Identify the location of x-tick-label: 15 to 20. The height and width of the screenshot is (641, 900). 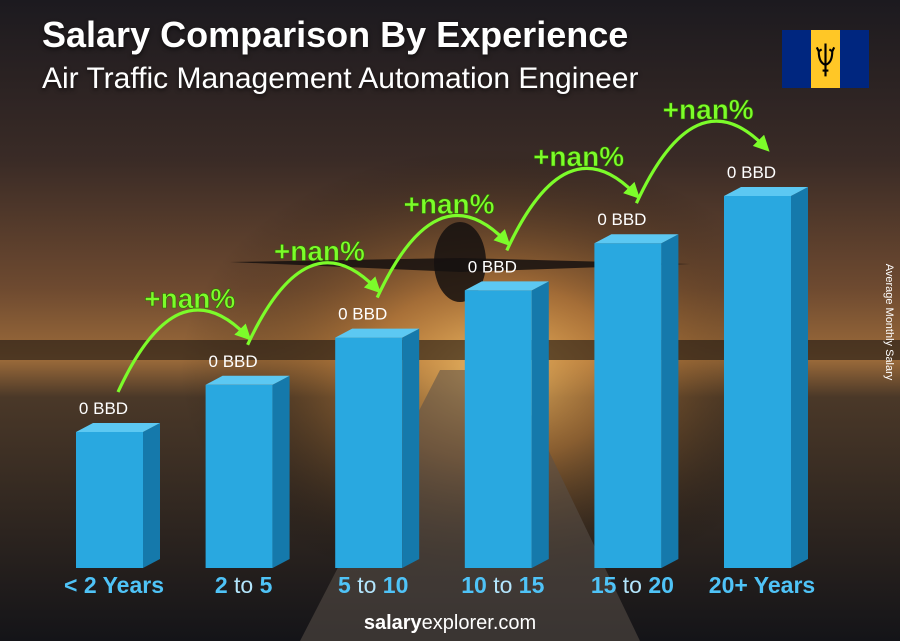
(632, 585).